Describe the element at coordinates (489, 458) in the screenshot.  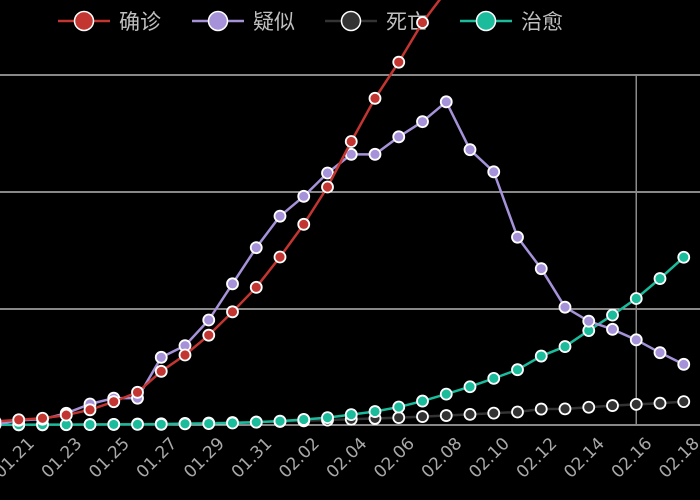
I see `x-tick-label: 02.10` at that location.